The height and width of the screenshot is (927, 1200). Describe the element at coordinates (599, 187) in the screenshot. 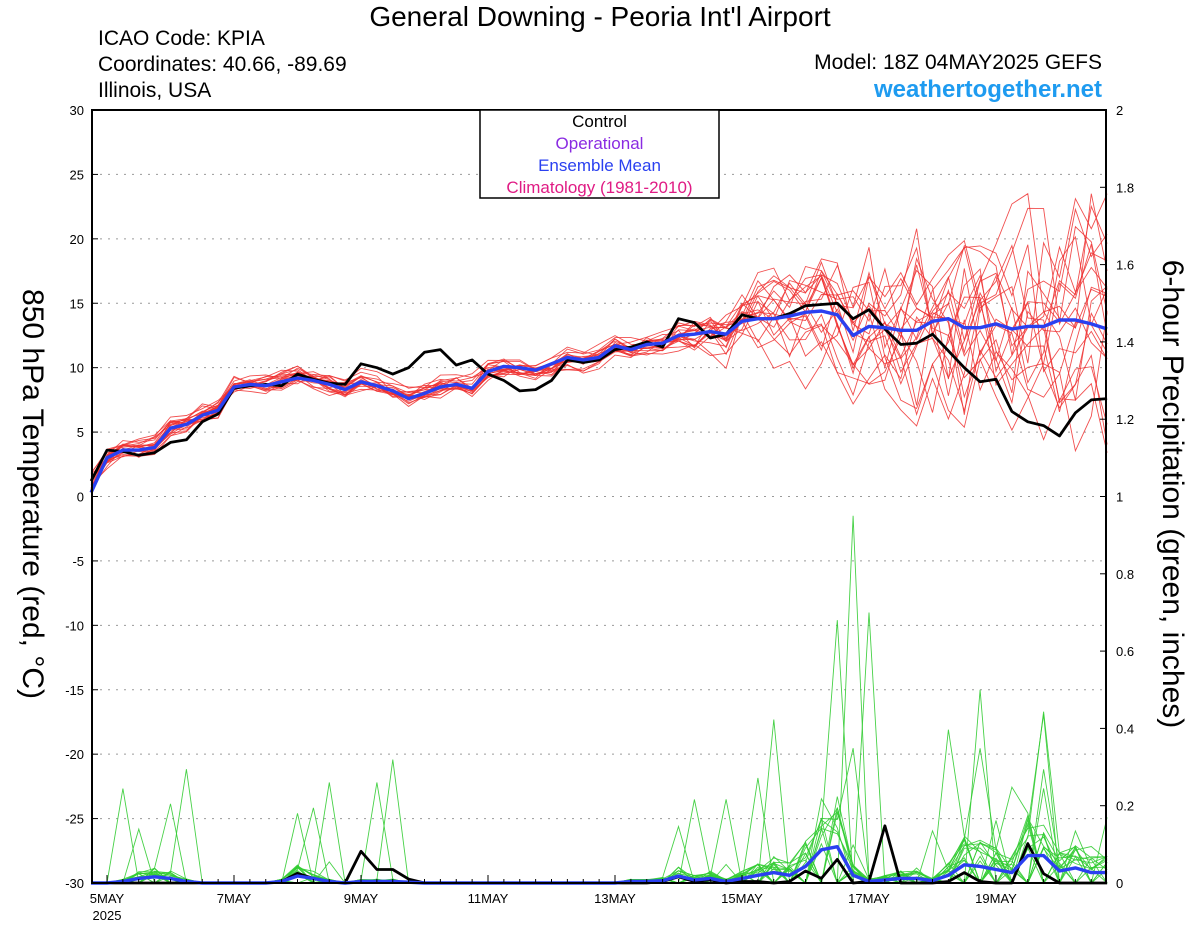

I see `legend-item: Climatology (1981-2010)` at that location.